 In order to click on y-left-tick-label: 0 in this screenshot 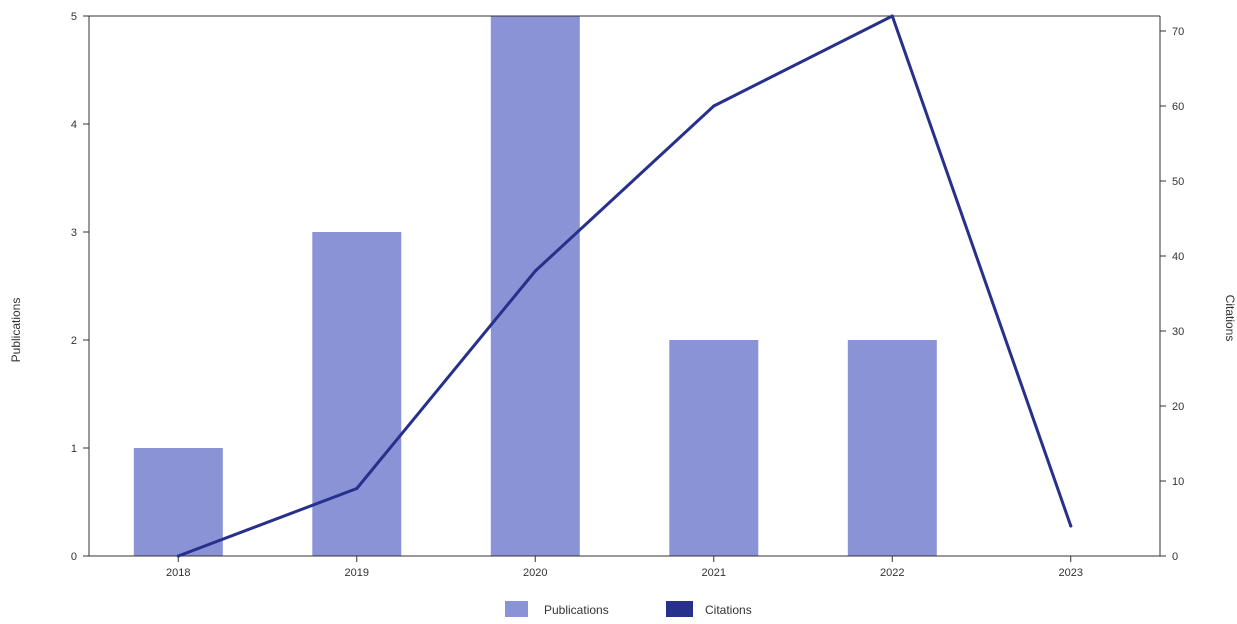, I will do `click(74, 557)`.